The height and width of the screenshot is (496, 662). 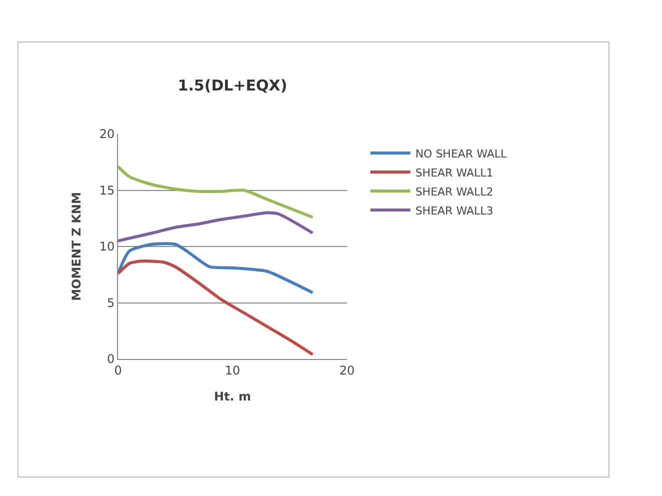 What do you see at coordinates (107, 247) in the screenshot?
I see `y-tick-label: 10` at bounding box center [107, 247].